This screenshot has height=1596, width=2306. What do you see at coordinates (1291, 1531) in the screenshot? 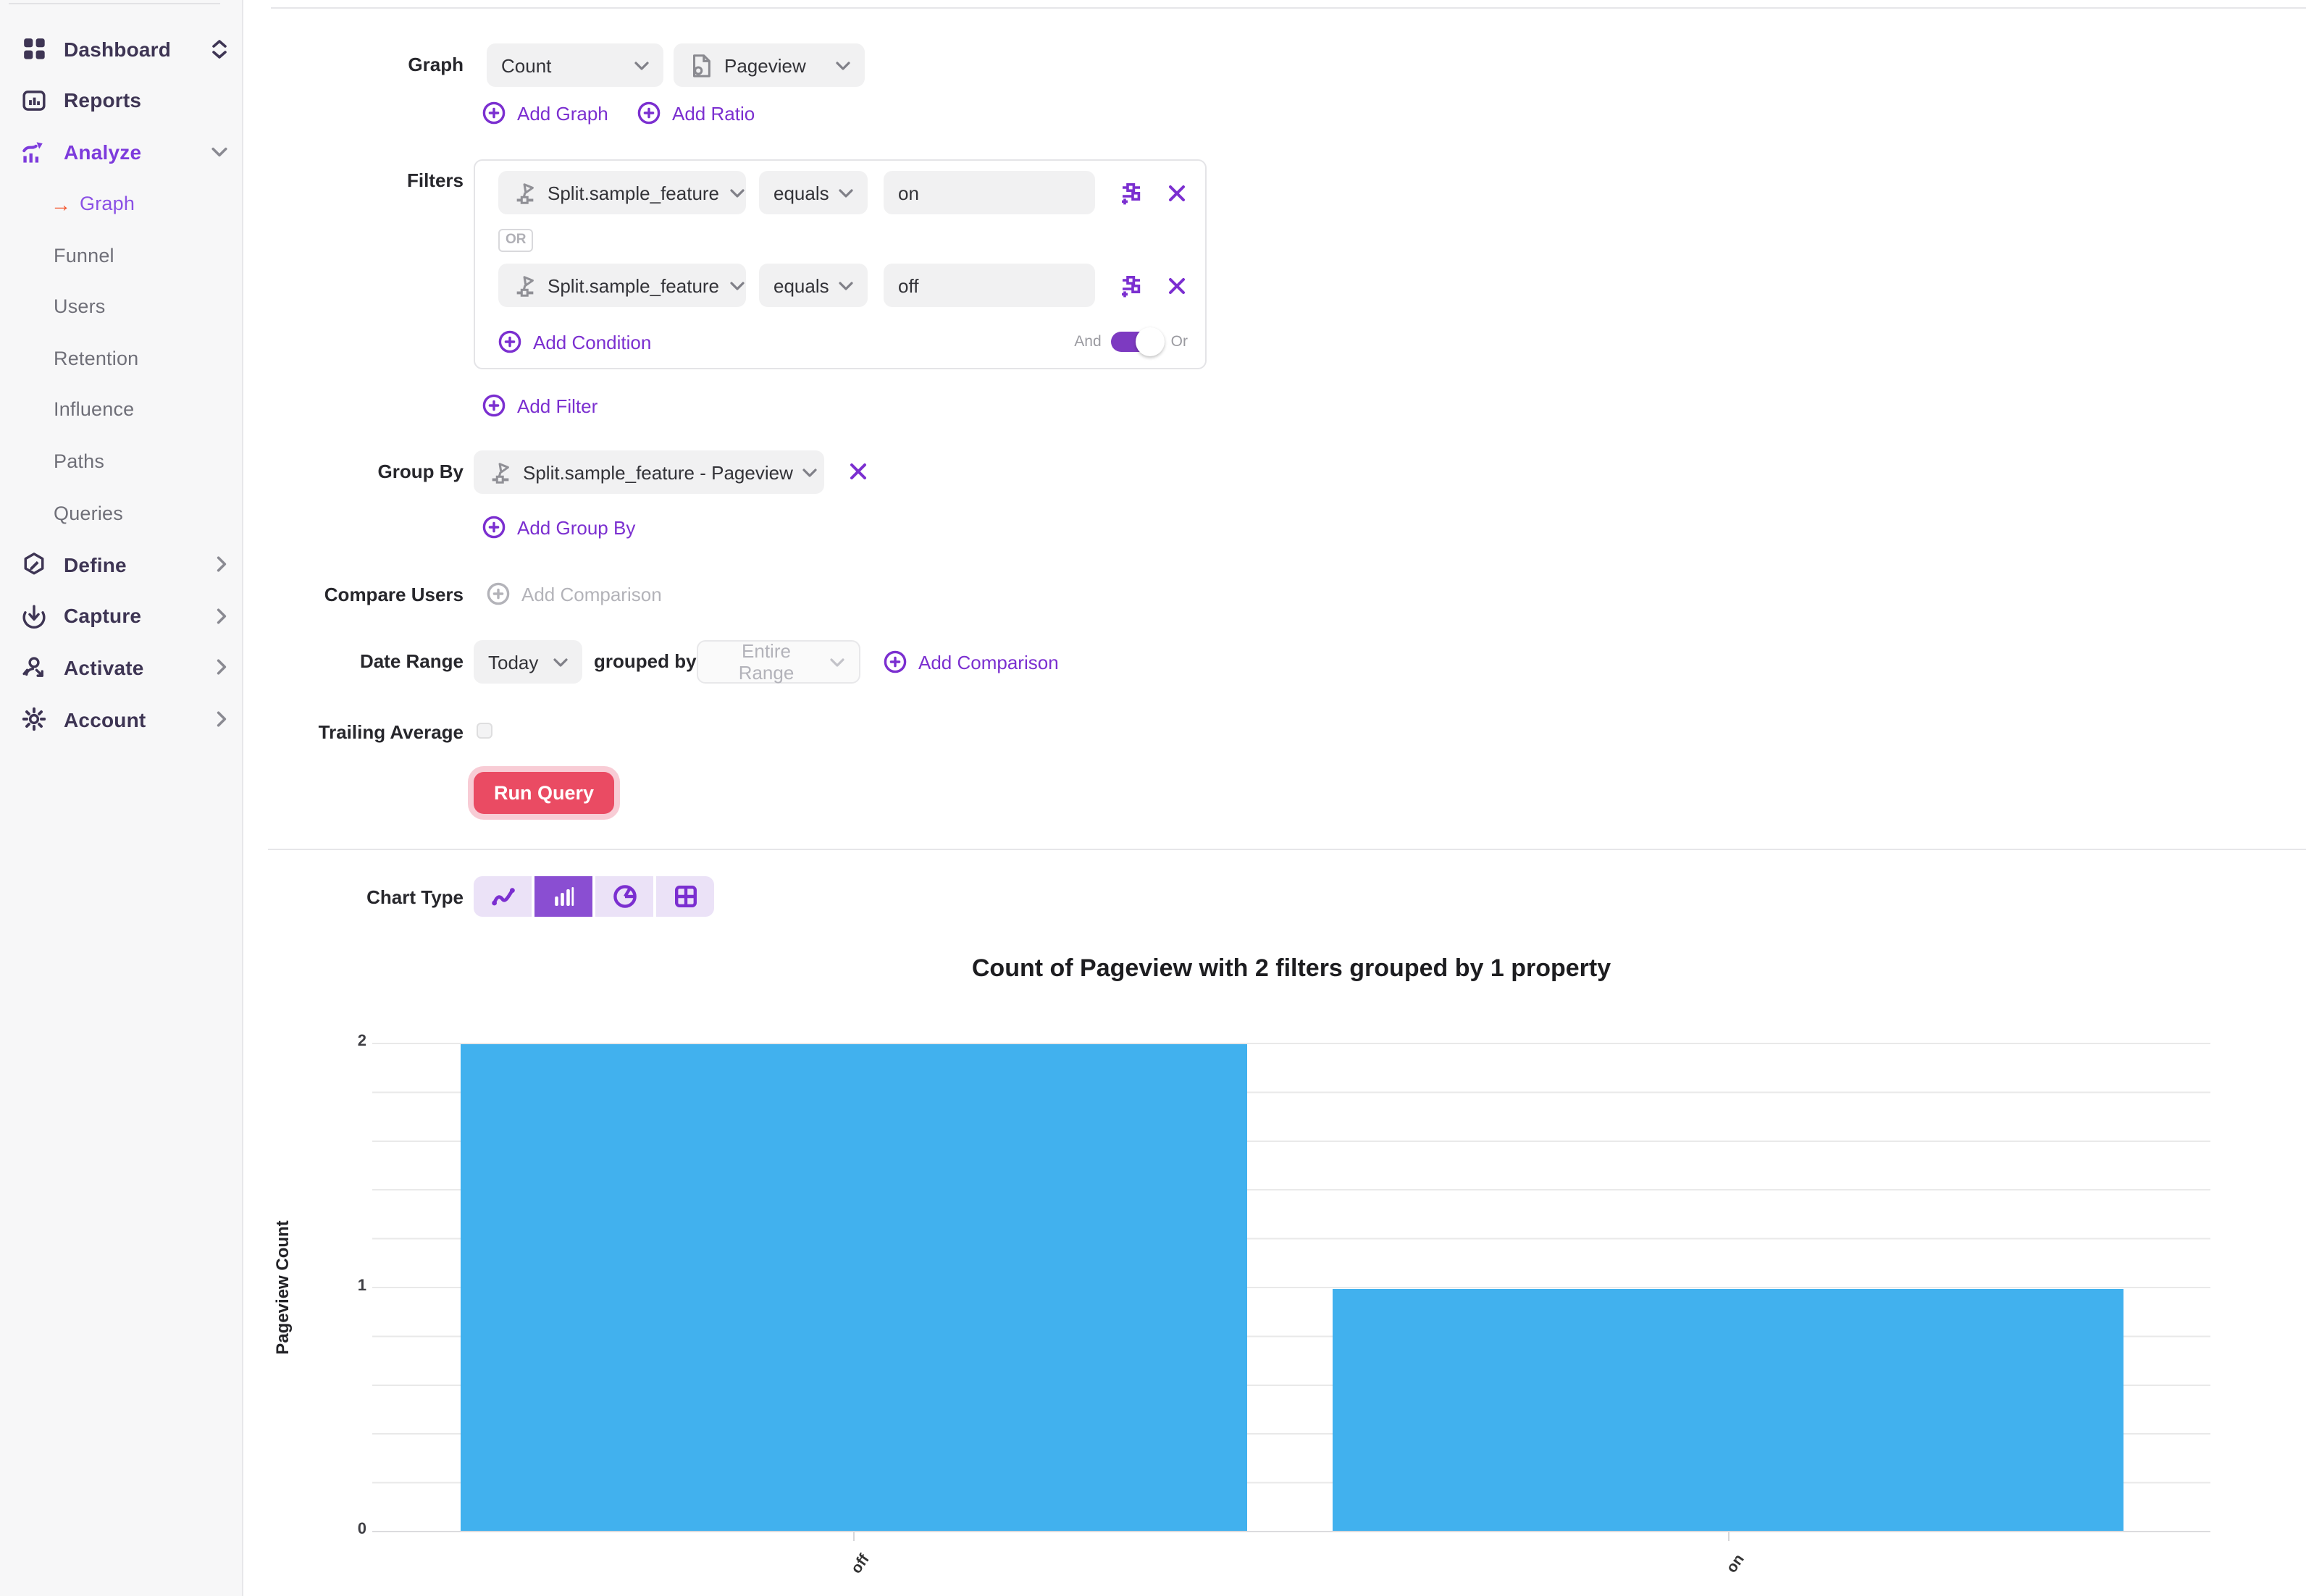
I see `x-axis-line` at bounding box center [1291, 1531].